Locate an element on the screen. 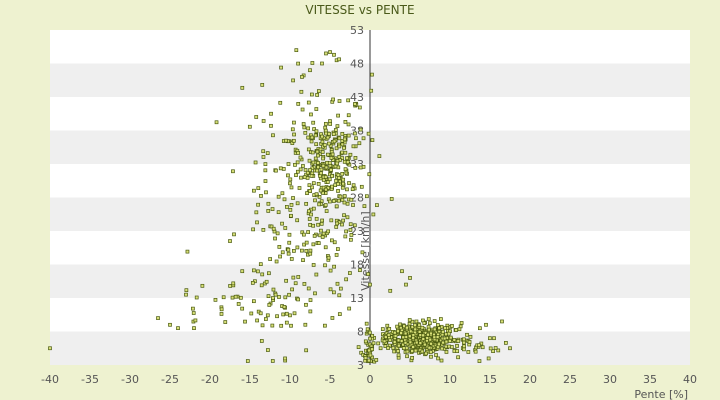 This screenshot has height=400, width=720. y-tick-label: 23 is located at coordinates (357, 231).